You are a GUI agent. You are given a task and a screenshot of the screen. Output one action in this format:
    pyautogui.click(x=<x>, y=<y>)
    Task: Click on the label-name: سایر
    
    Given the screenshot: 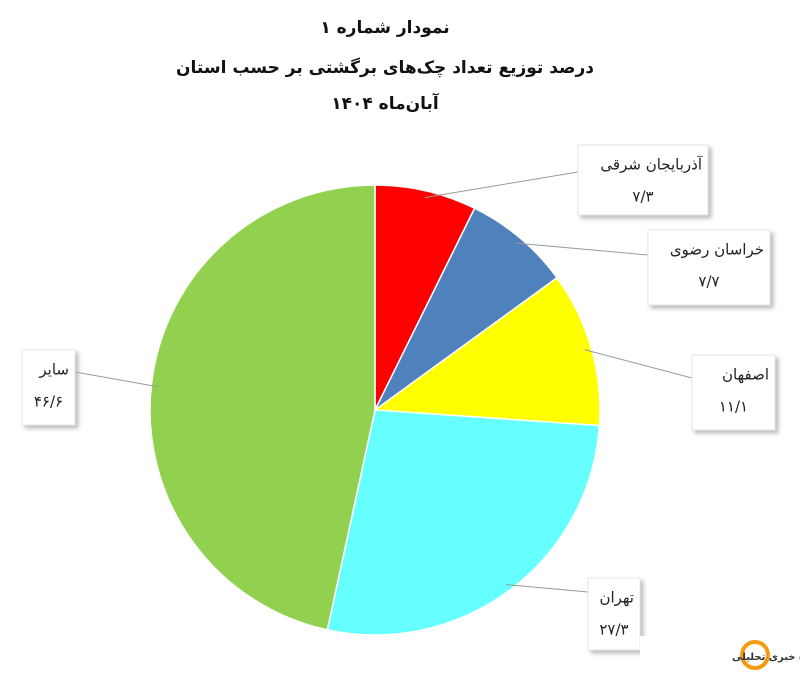 What is the action you would take?
    pyautogui.click(x=53, y=370)
    